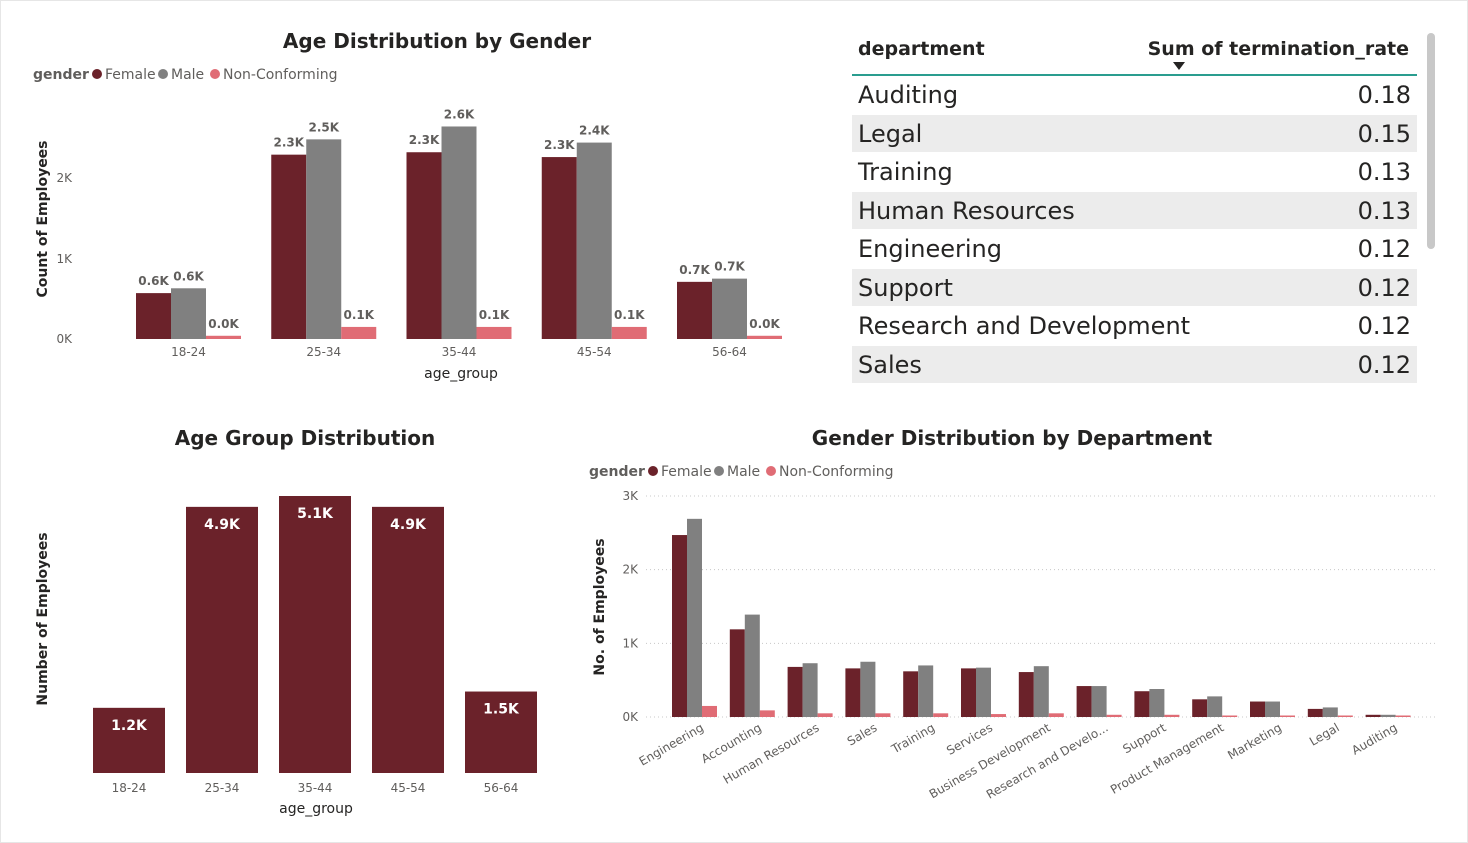 The width and height of the screenshot is (1468, 843). What do you see at coordinates (890, 364) in the screenshot?
I see `cell-department: Sales` at bounding box center [890, 364].